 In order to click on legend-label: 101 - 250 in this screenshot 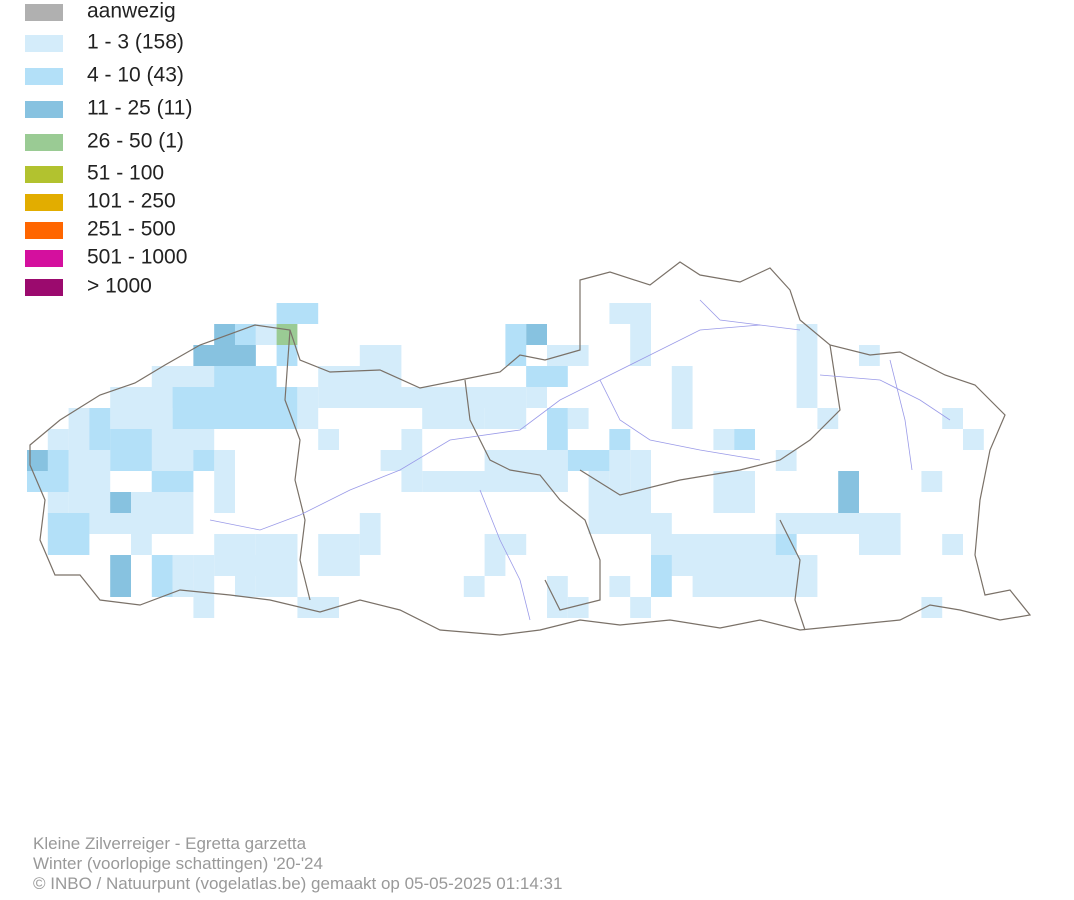, I will do `click(131, 201)`.